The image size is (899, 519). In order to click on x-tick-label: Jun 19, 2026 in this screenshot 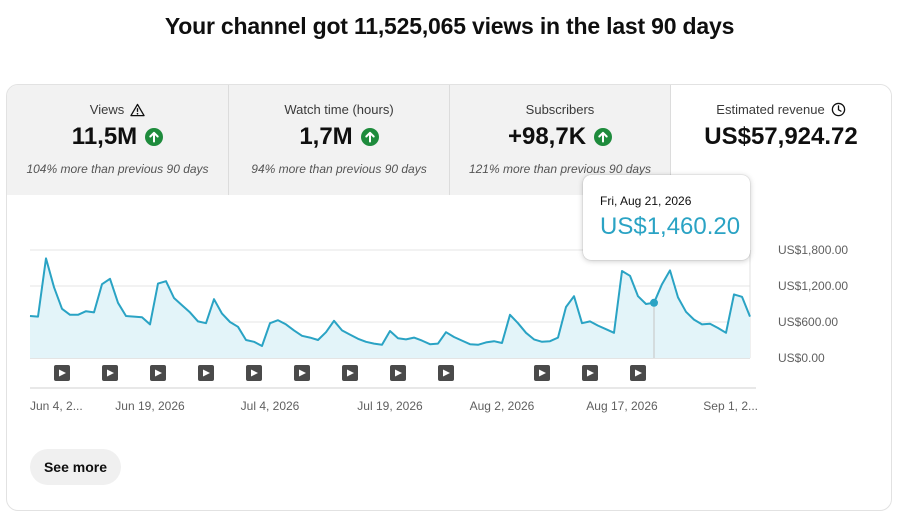, I will do `click(150, 406)`.